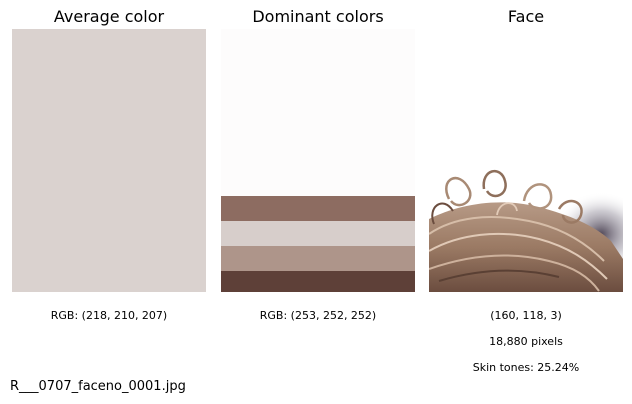  I want to click on face-skin-tones: Skin tones: 25.24%, so click(526, 367).